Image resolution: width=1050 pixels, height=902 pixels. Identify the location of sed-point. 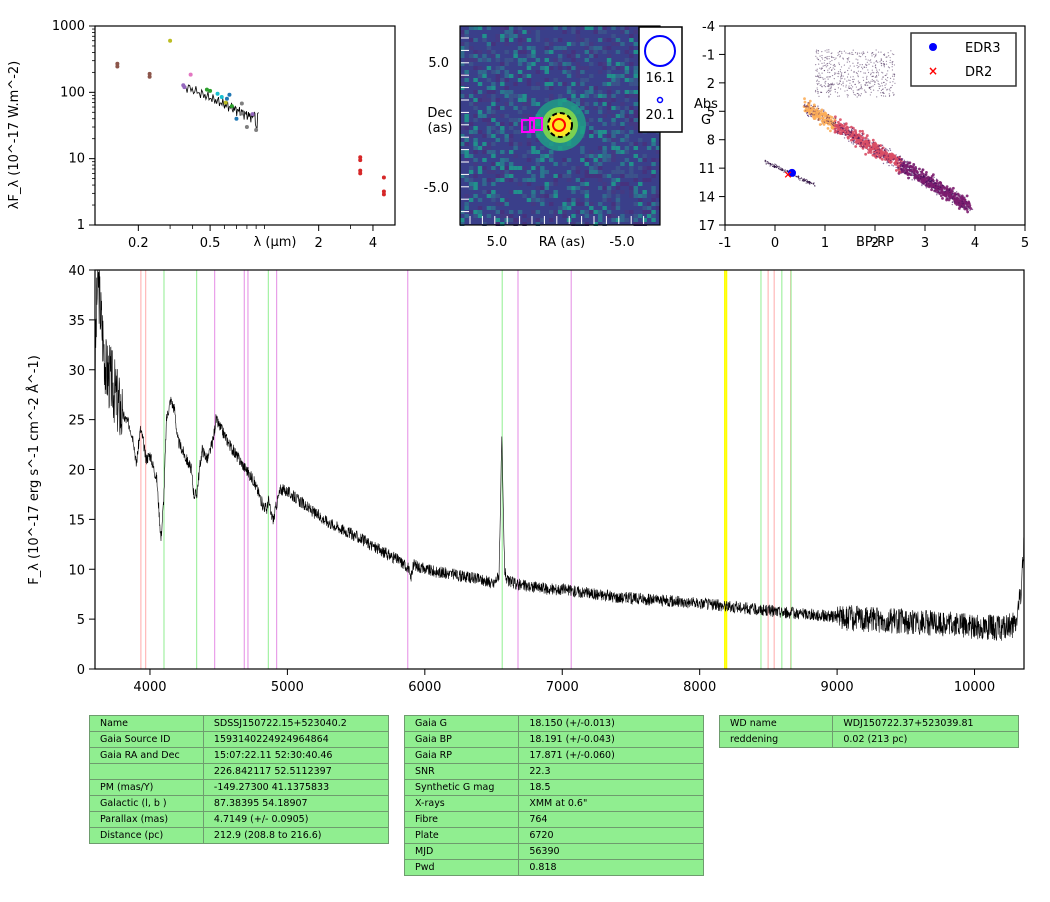
(217, 93).